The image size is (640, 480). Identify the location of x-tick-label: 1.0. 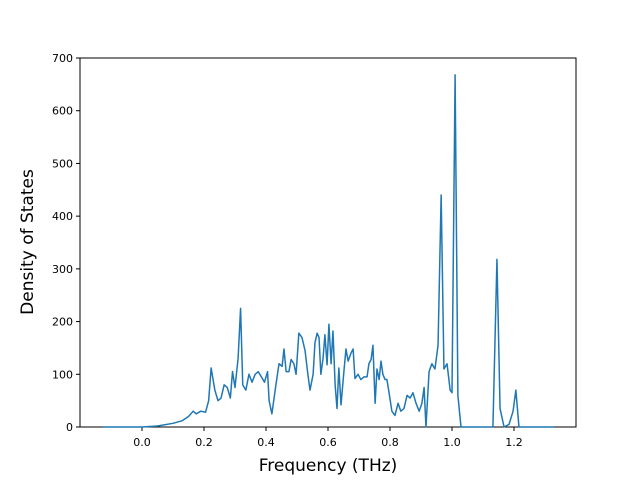
(452, 442).